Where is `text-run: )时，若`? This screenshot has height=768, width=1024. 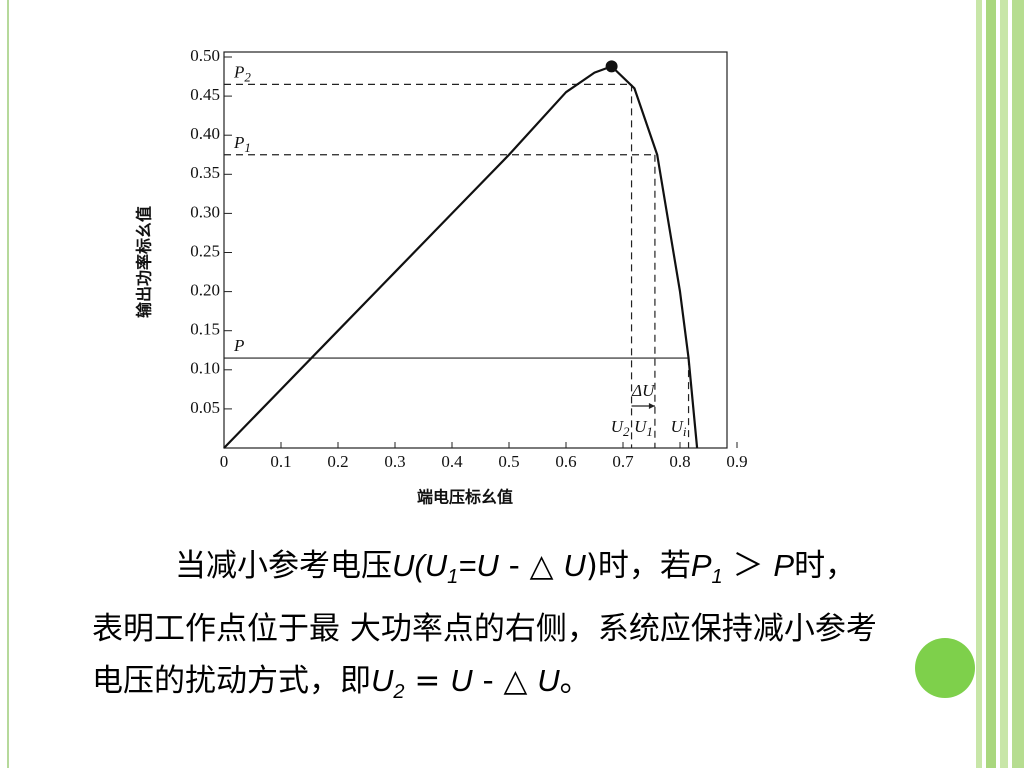 text-run: )时，若 is located at coordinates (638, 566).